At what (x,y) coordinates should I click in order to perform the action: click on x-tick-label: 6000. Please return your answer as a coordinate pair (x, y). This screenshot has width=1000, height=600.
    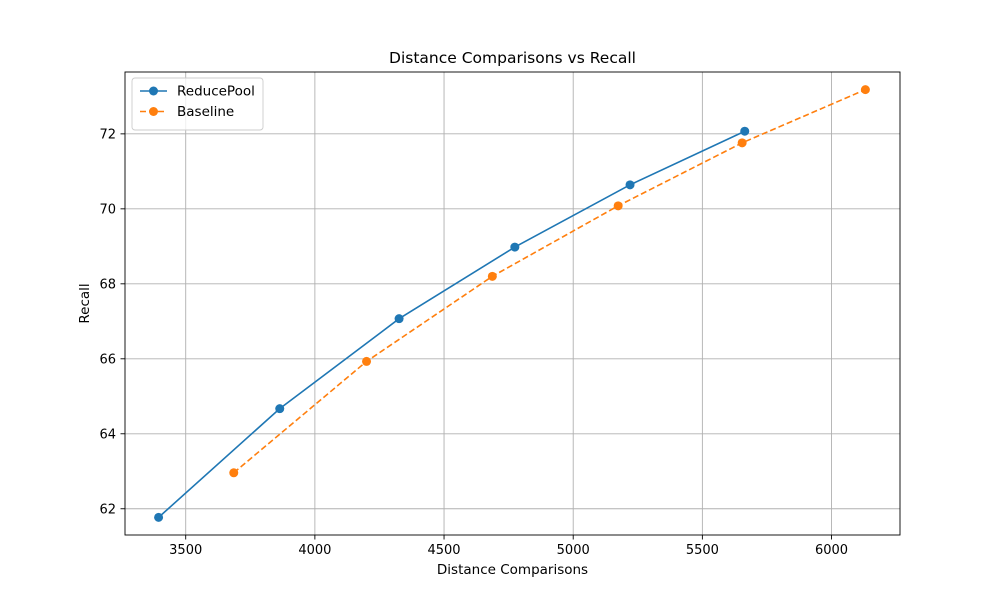
    Looking at the image, I should click on (831, 550).